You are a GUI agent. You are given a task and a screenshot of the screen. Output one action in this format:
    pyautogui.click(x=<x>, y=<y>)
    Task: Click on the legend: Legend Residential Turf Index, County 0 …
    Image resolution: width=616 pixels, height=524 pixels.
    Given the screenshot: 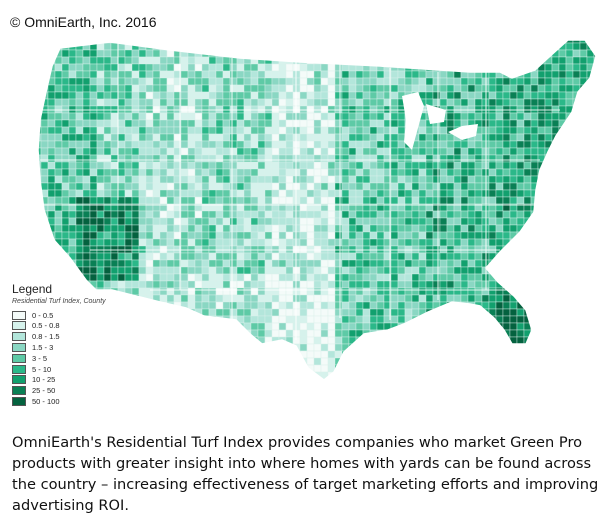 What is the action you would take?
    pyautogui.click(x=59, y=344)
    